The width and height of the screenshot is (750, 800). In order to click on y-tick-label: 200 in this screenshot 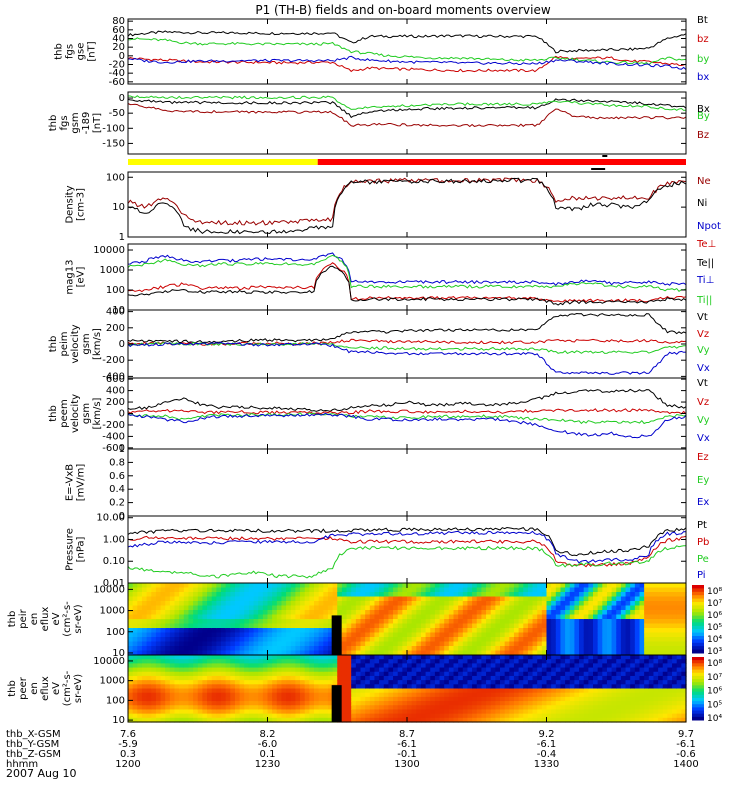, I will do `click(115, 402)`.